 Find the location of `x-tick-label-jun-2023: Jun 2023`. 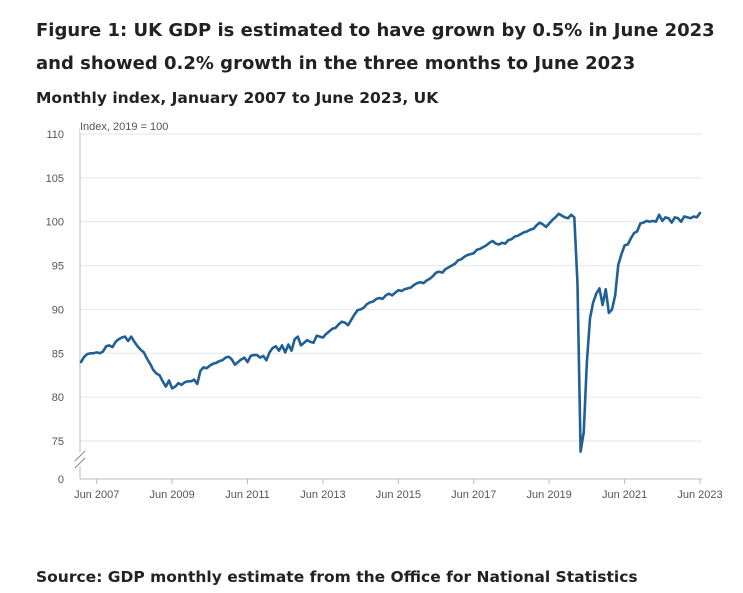

x-tick-label-jun-2023: Jun 2023 is located at coordinates (699, 495).